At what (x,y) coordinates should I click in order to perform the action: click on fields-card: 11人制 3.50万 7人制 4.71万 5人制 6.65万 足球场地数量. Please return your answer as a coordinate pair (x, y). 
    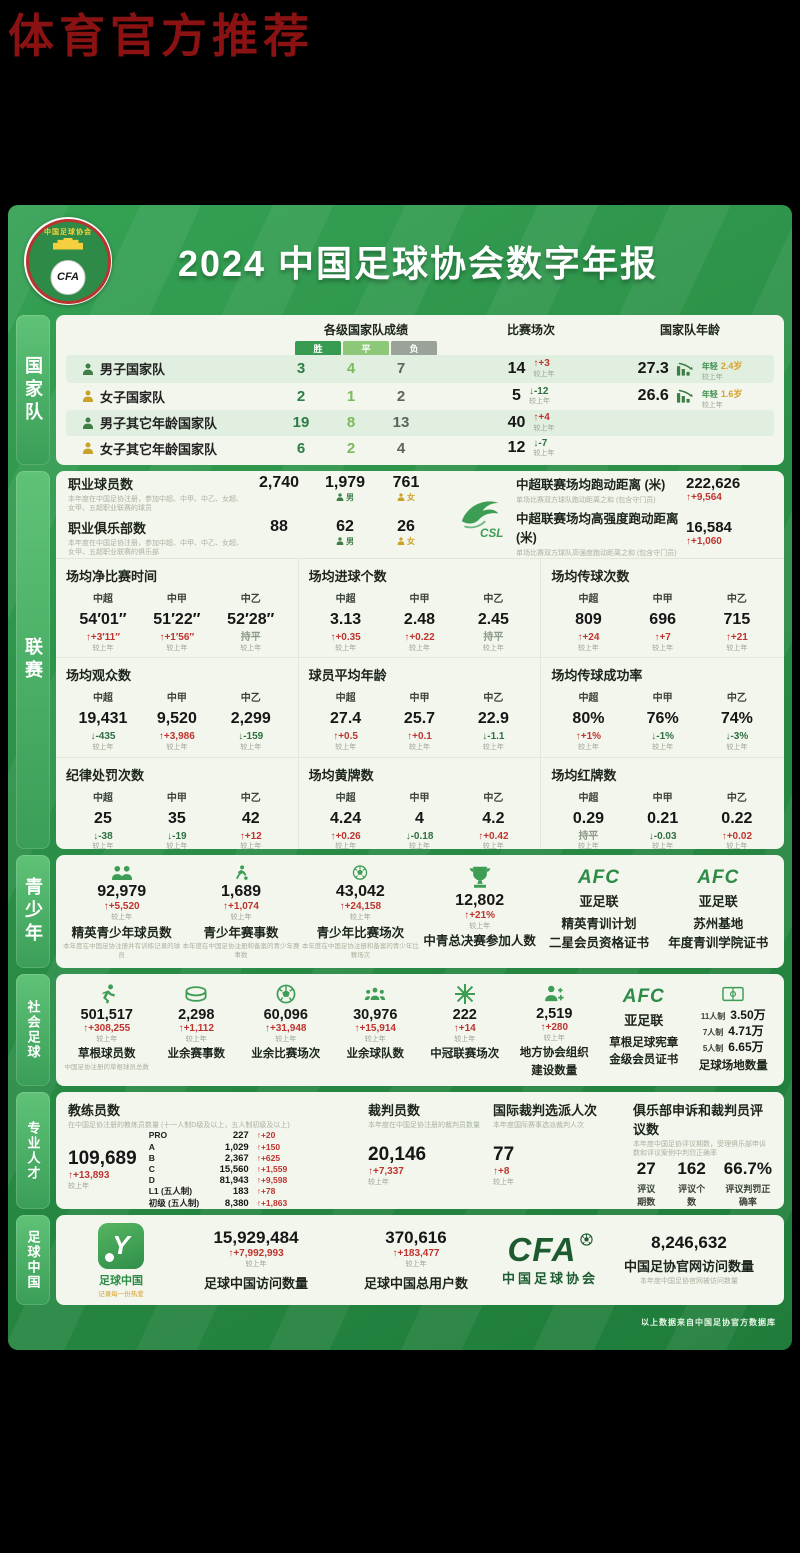
    Looking at the image, I should click on (734, 1030).